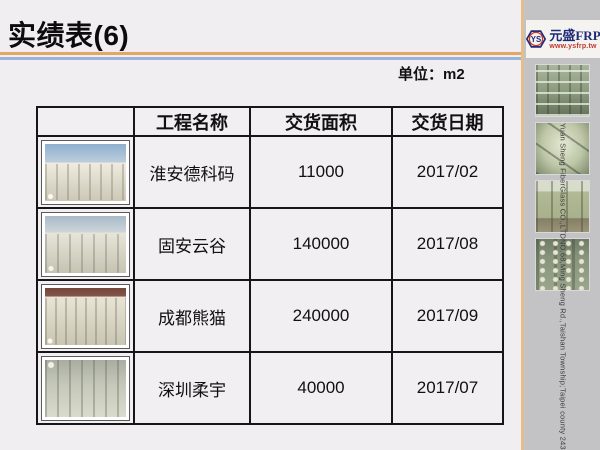 This screenshot has height=450, width=600. I want to click on product-photo-strip, so click(562, 177).